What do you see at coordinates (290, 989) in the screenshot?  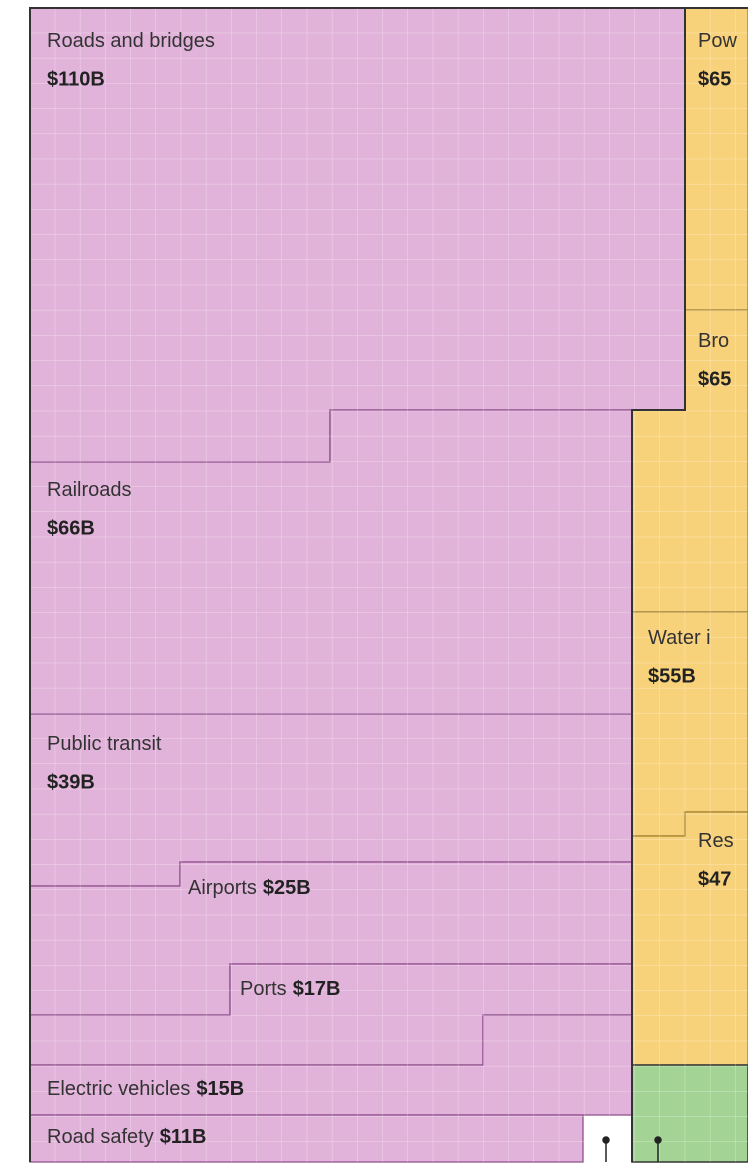 I see `region-label: Ports $17B` at bounding box center [290, 989].